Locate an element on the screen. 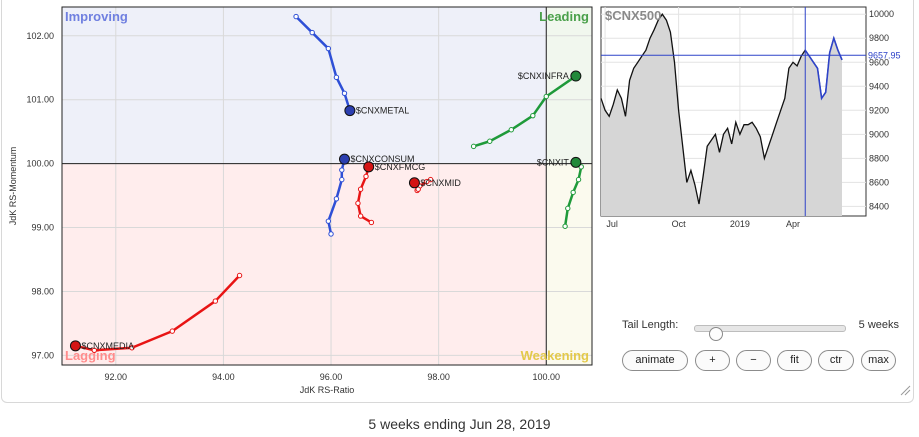 The image size is (919, 437). y-tick-label: 97.00 is located at coordinates (42, 355).